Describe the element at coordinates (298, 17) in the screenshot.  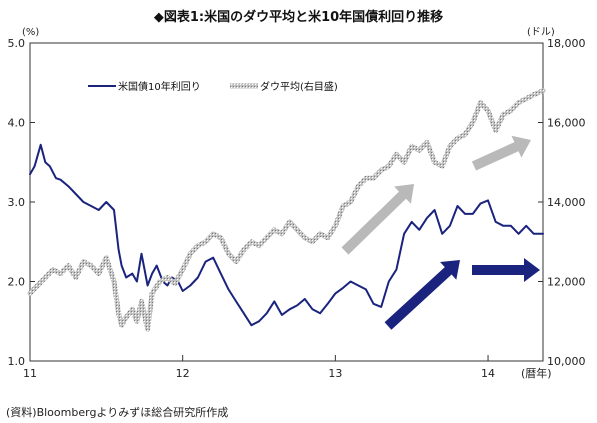
I see `chart-title: ◆図表1:米国のダウ平均と米10年国債利回り推移` at that location.